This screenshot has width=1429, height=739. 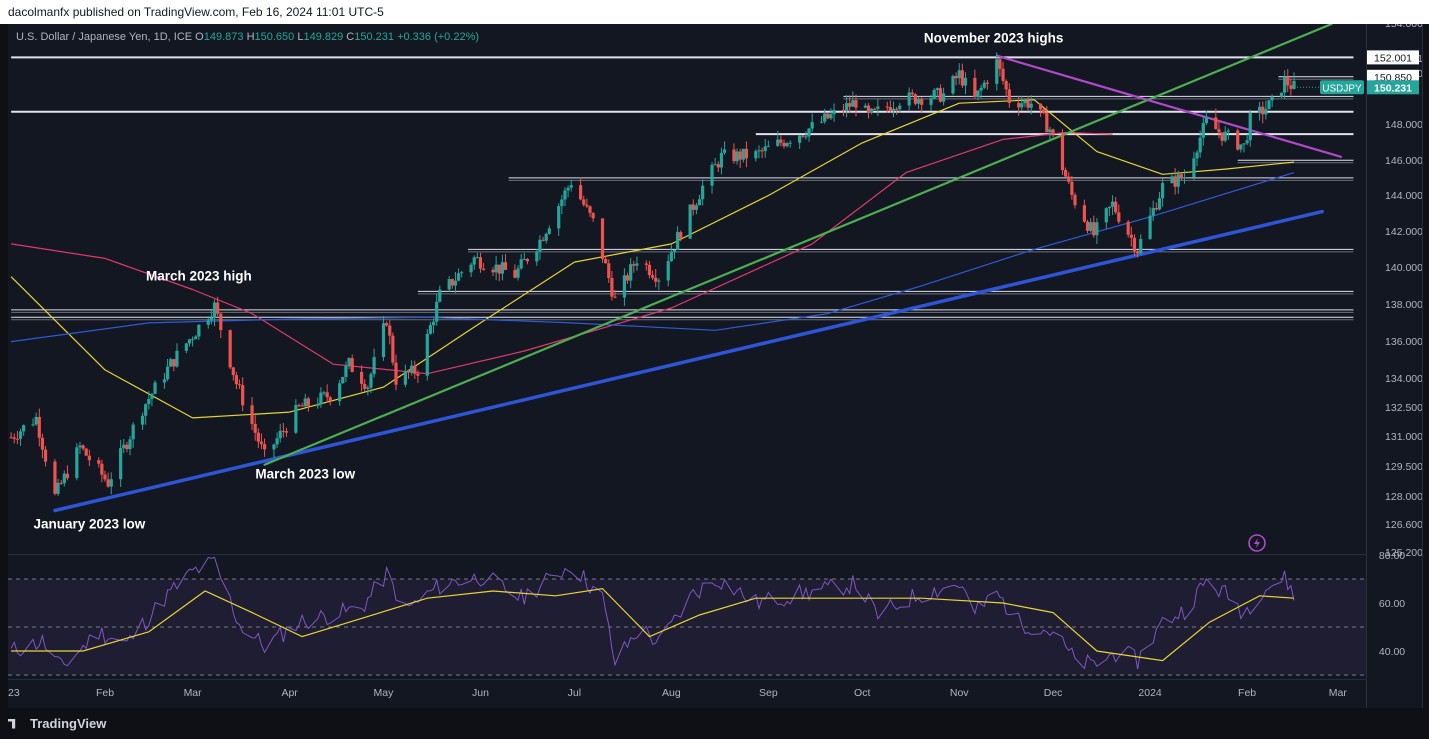 I want to click on time-tick-label: Mar, so click(x=193, y=693).